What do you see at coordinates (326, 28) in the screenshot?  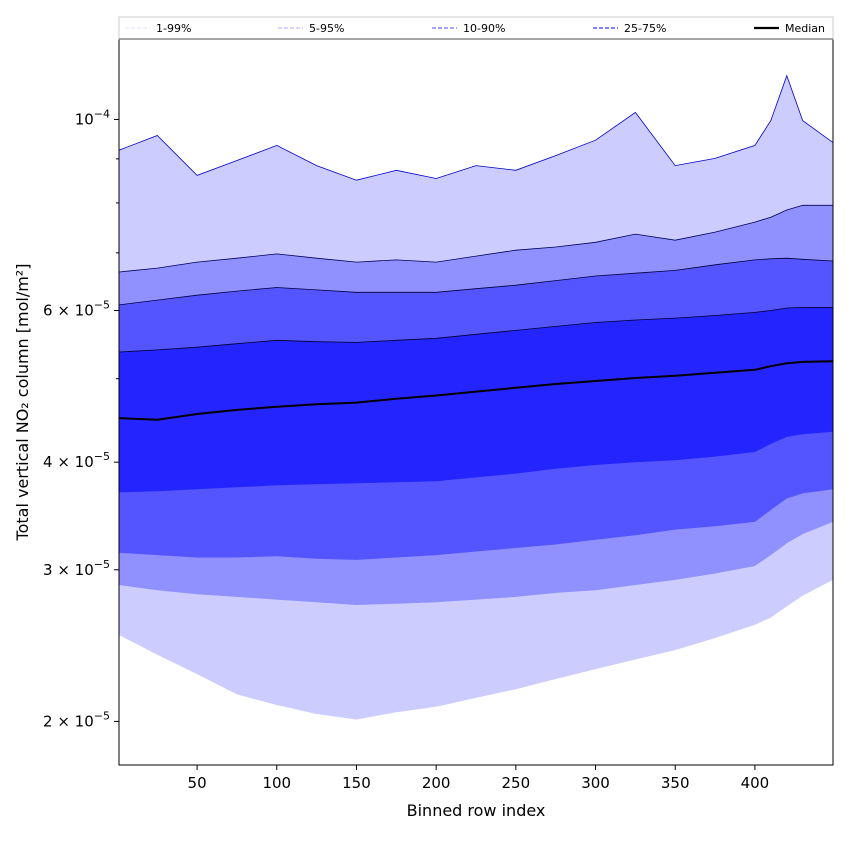 I see `legend-label: 5-95%` at bounding box center [326, 28].